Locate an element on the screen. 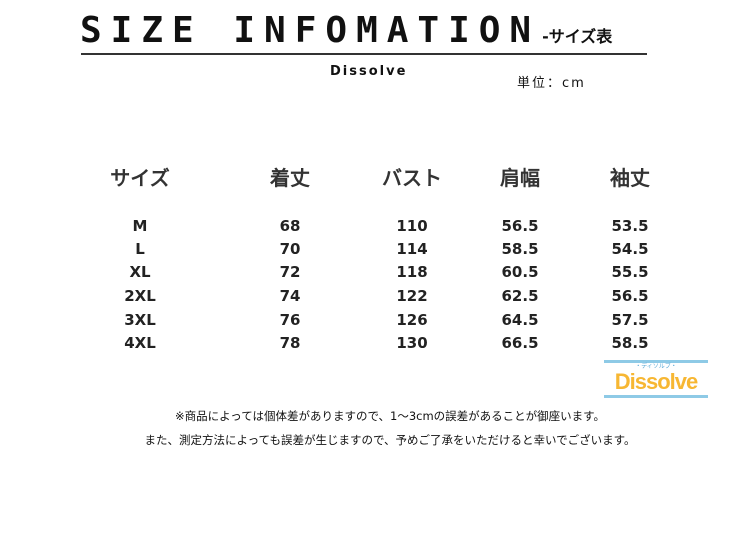 This screenshot has height=541, width=750. title-row: SIZE INFOMATION -サイズ表 is located at coordinates (346, 31).